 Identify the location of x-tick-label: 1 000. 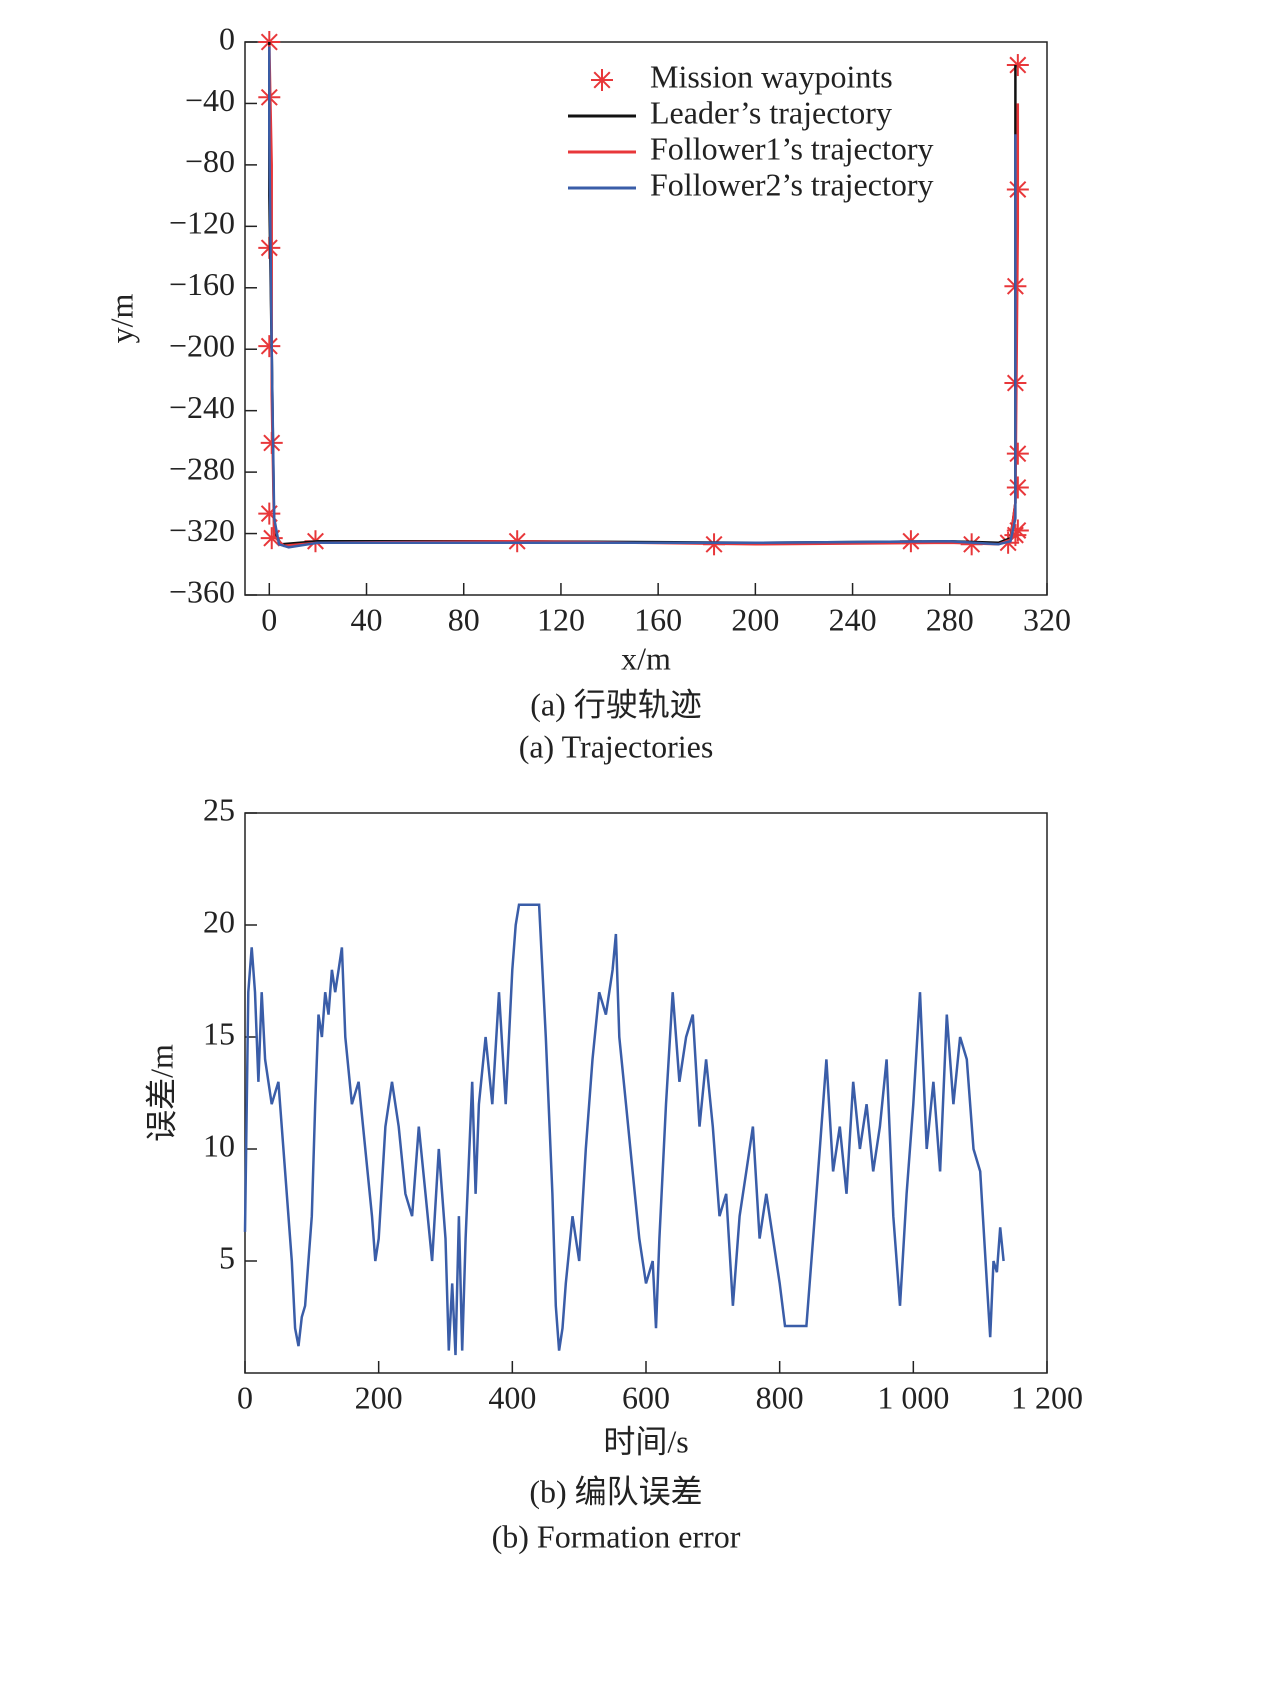
(913, 1397).